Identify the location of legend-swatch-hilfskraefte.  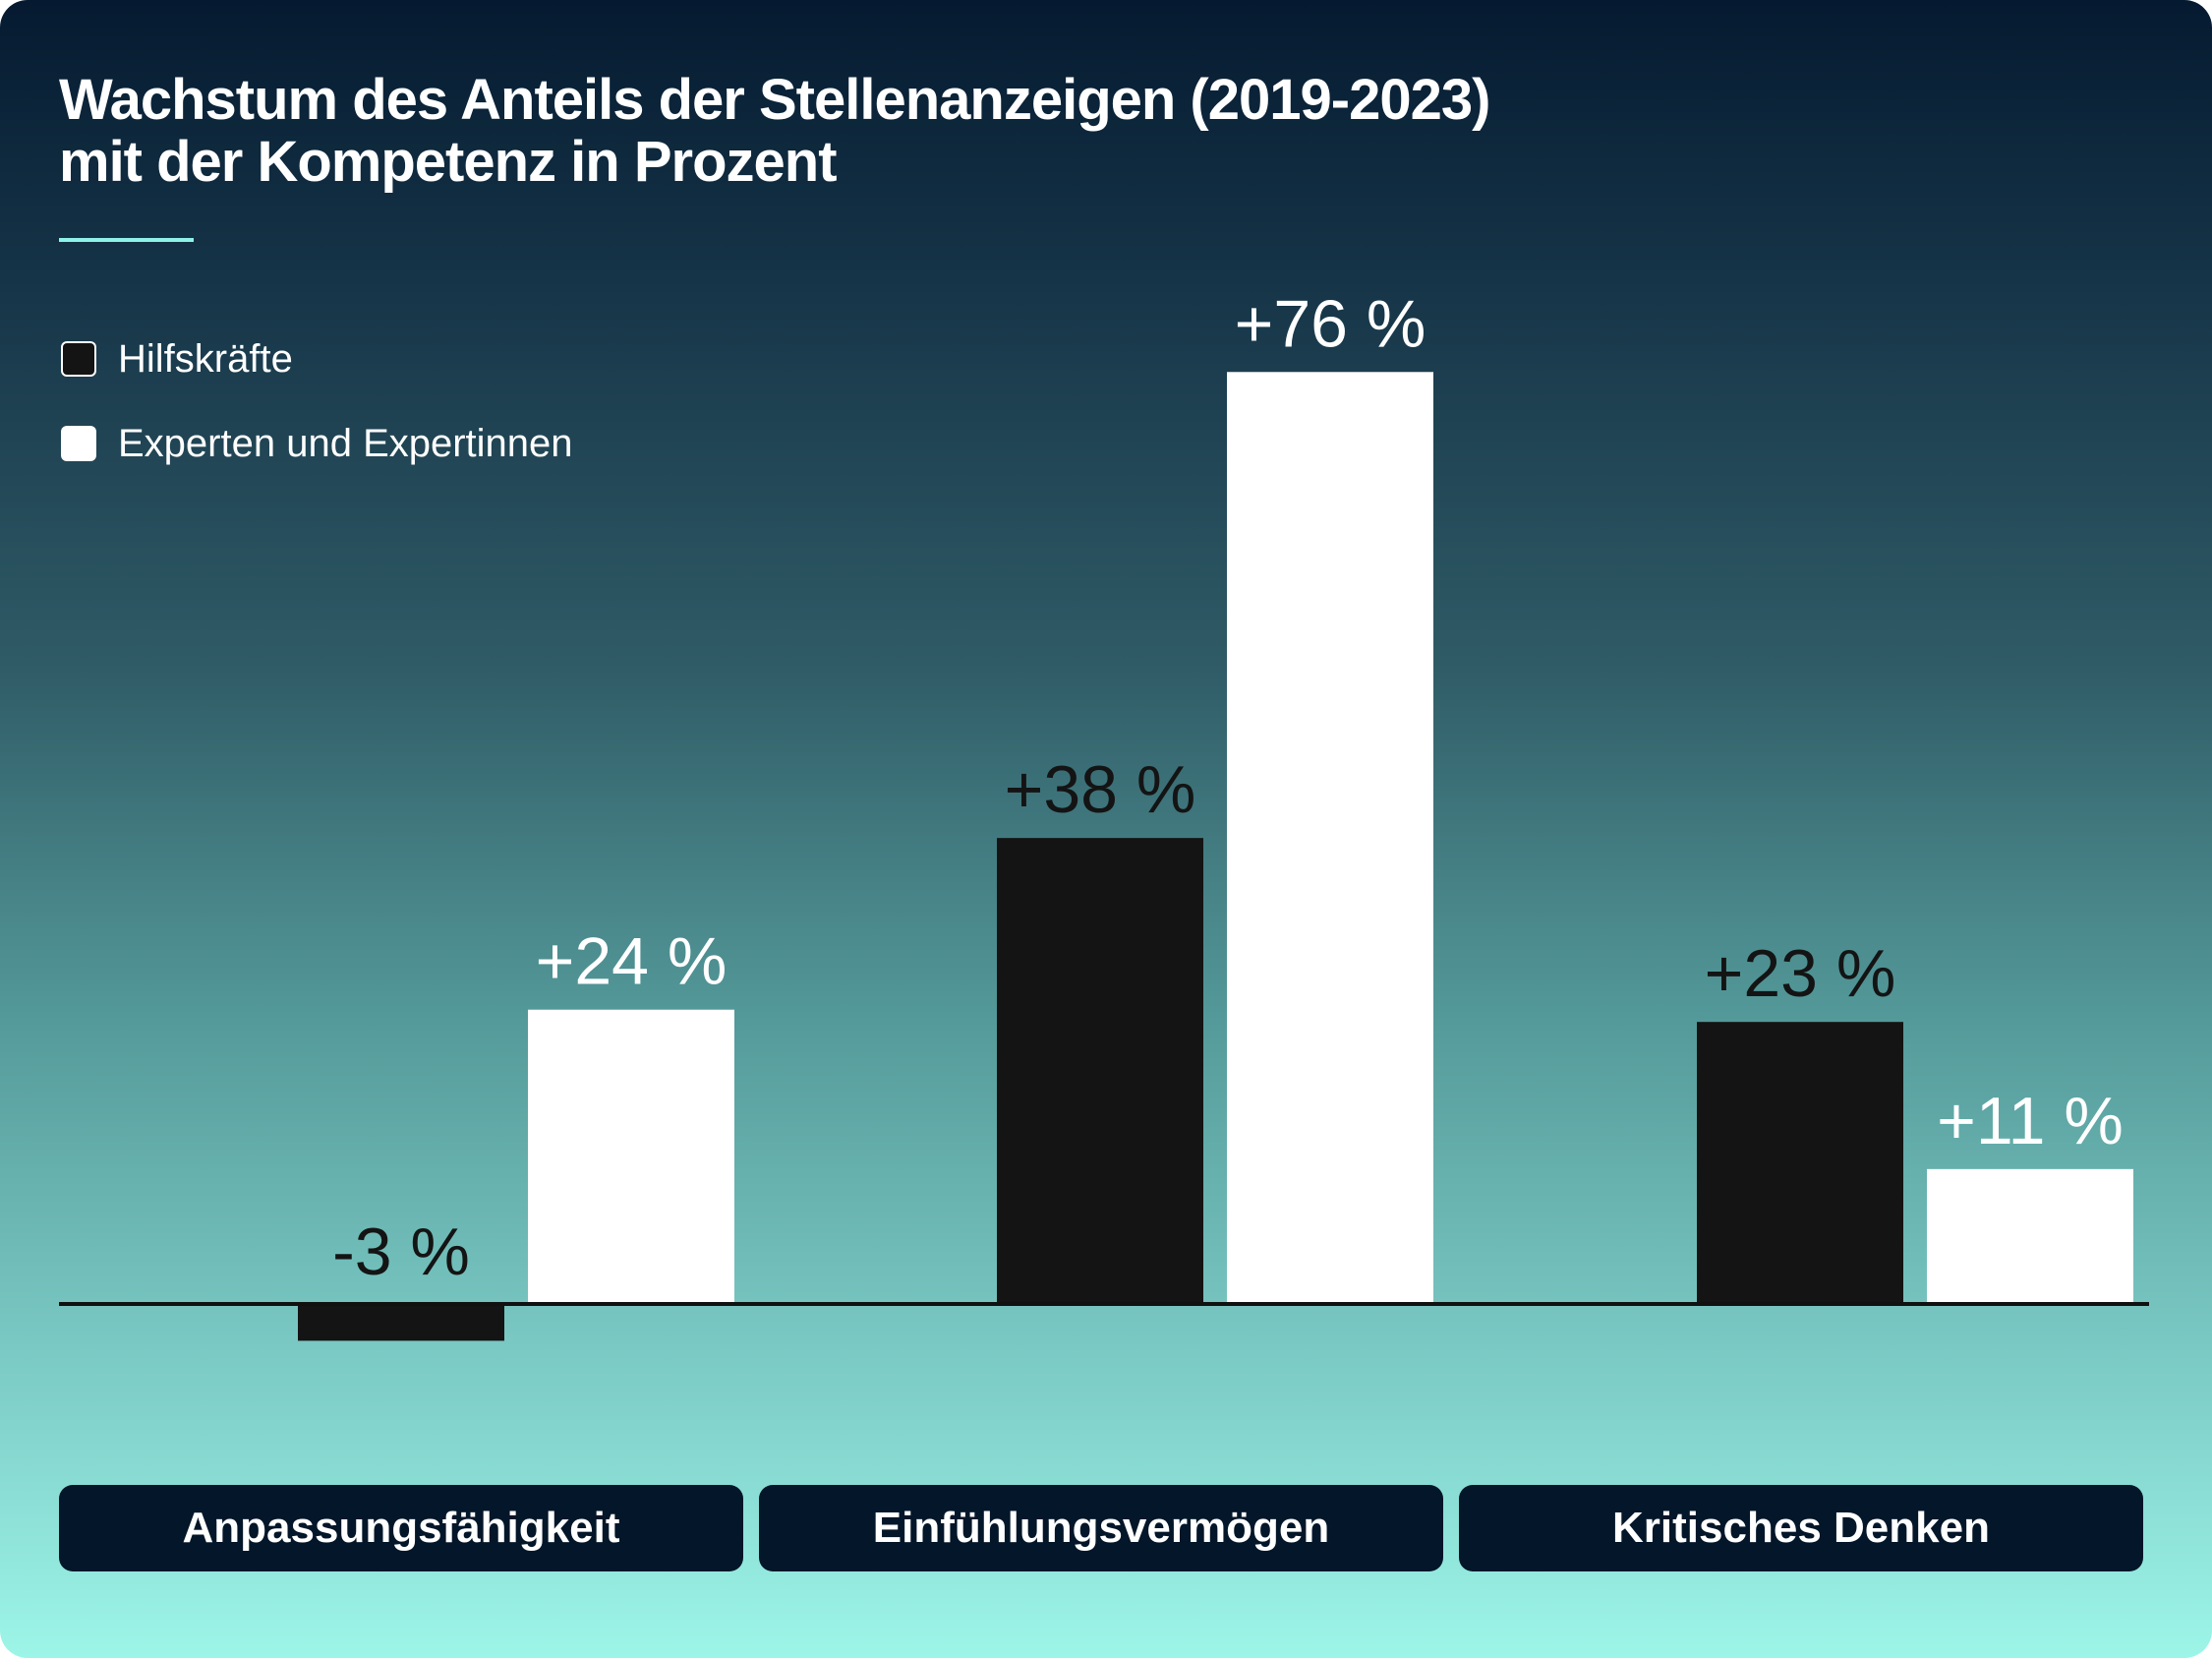
(79, 359).